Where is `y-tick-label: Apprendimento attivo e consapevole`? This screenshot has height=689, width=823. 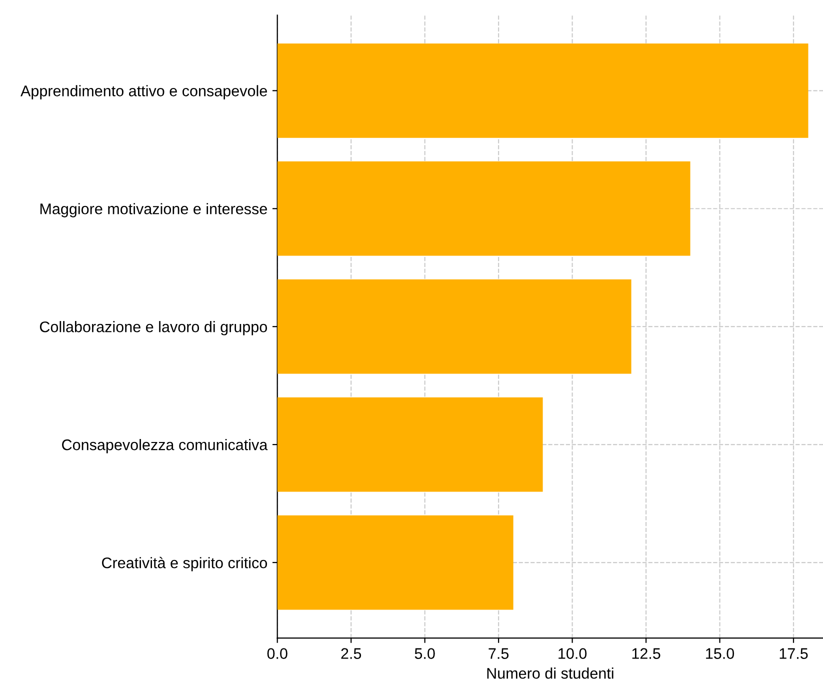
y-tick-label: Apprendimento attivo e consapevole is located at coordinates (143, 92).